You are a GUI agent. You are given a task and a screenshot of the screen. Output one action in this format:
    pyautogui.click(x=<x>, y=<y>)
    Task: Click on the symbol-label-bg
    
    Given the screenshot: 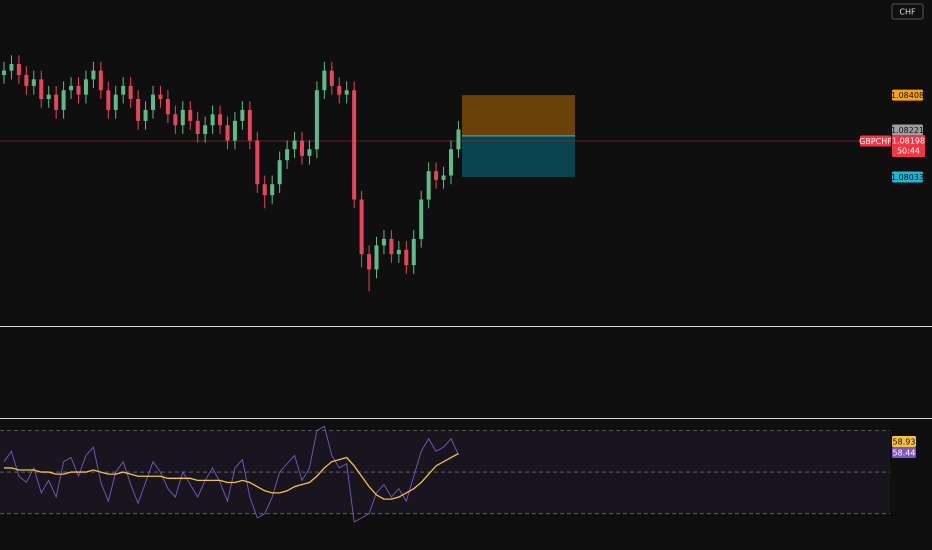 What is the action you would take?
    pyautogui.click(x=875, y=141)
    